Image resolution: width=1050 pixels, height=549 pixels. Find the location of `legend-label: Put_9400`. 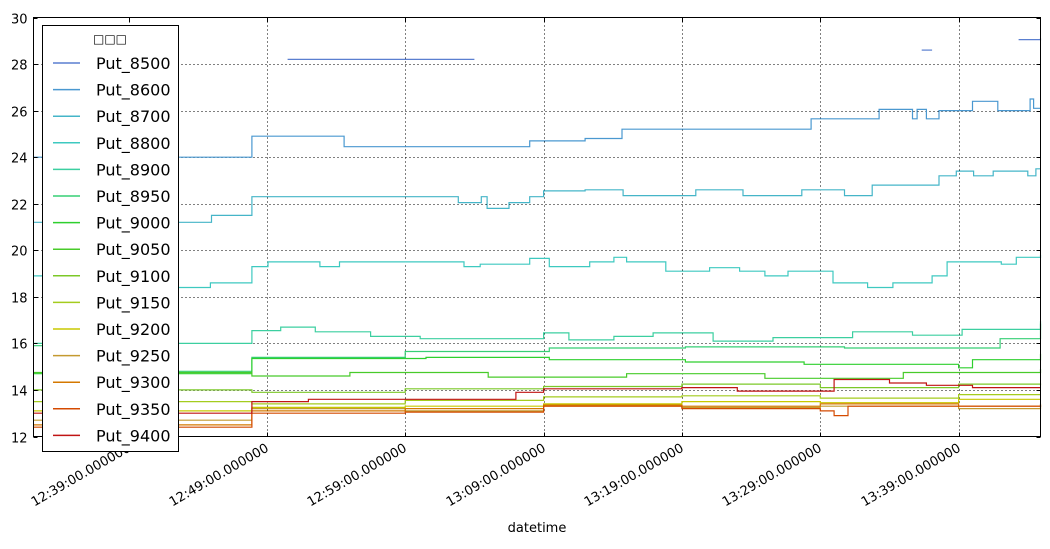

legend-label: Put_9400 is located at coordinates (133, 436).